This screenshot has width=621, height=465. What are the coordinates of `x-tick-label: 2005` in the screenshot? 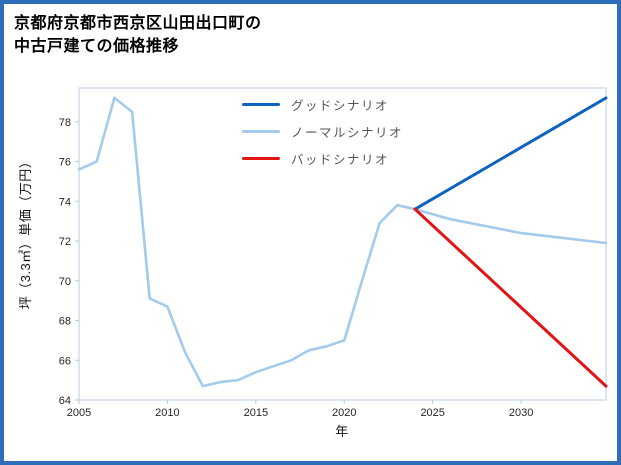 It's located at (79, 413).